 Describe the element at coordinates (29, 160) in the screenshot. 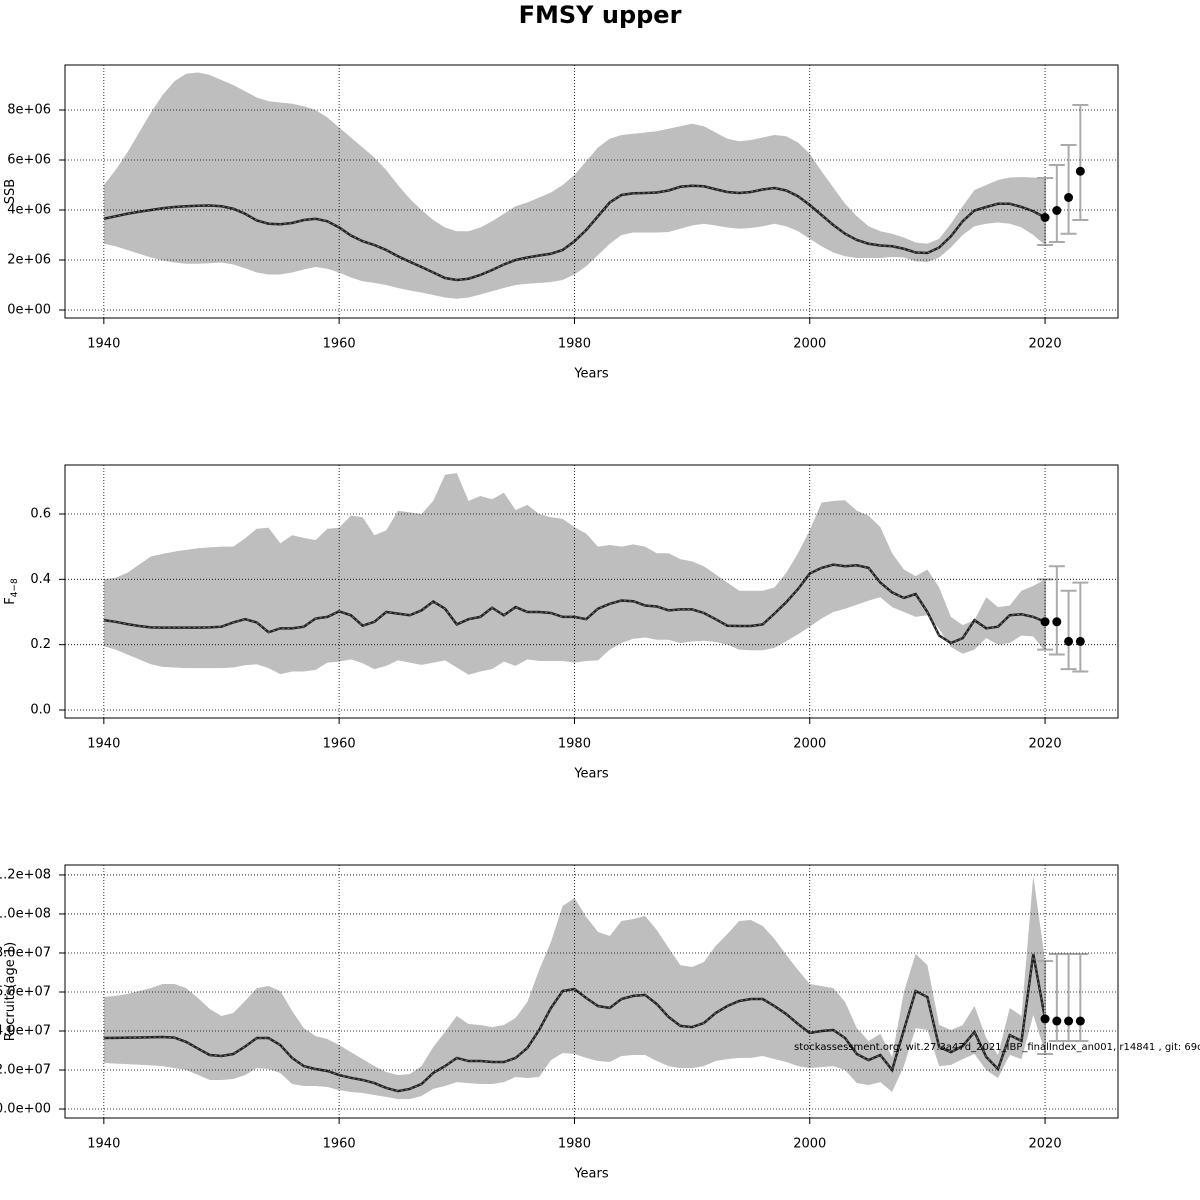

I see `y-tick-label: 6e+06` at that location.